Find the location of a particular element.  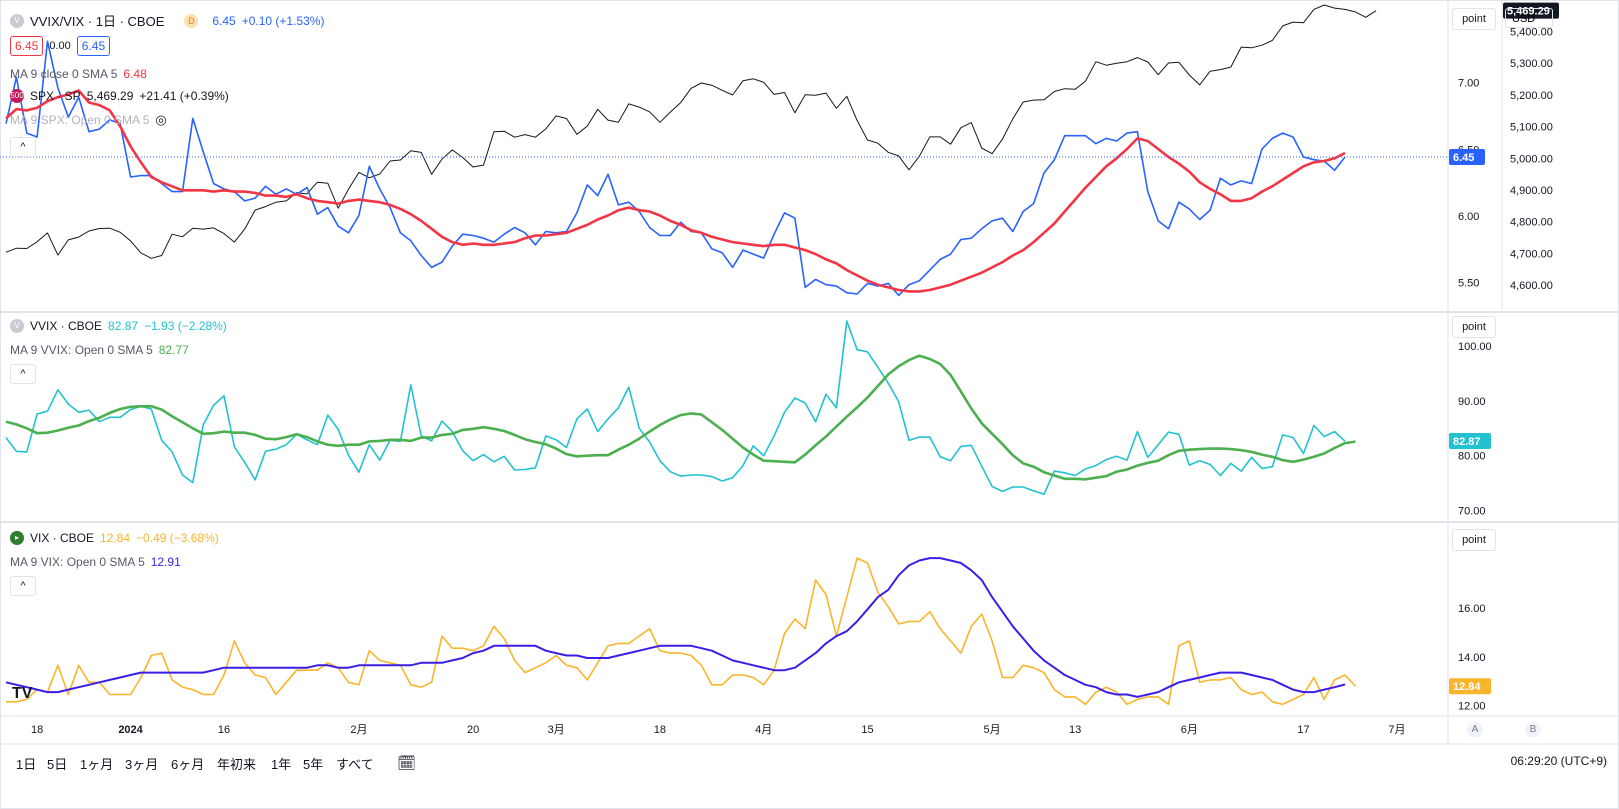

vvix-tick: 90.00 is located at coordinates (1472, 402).